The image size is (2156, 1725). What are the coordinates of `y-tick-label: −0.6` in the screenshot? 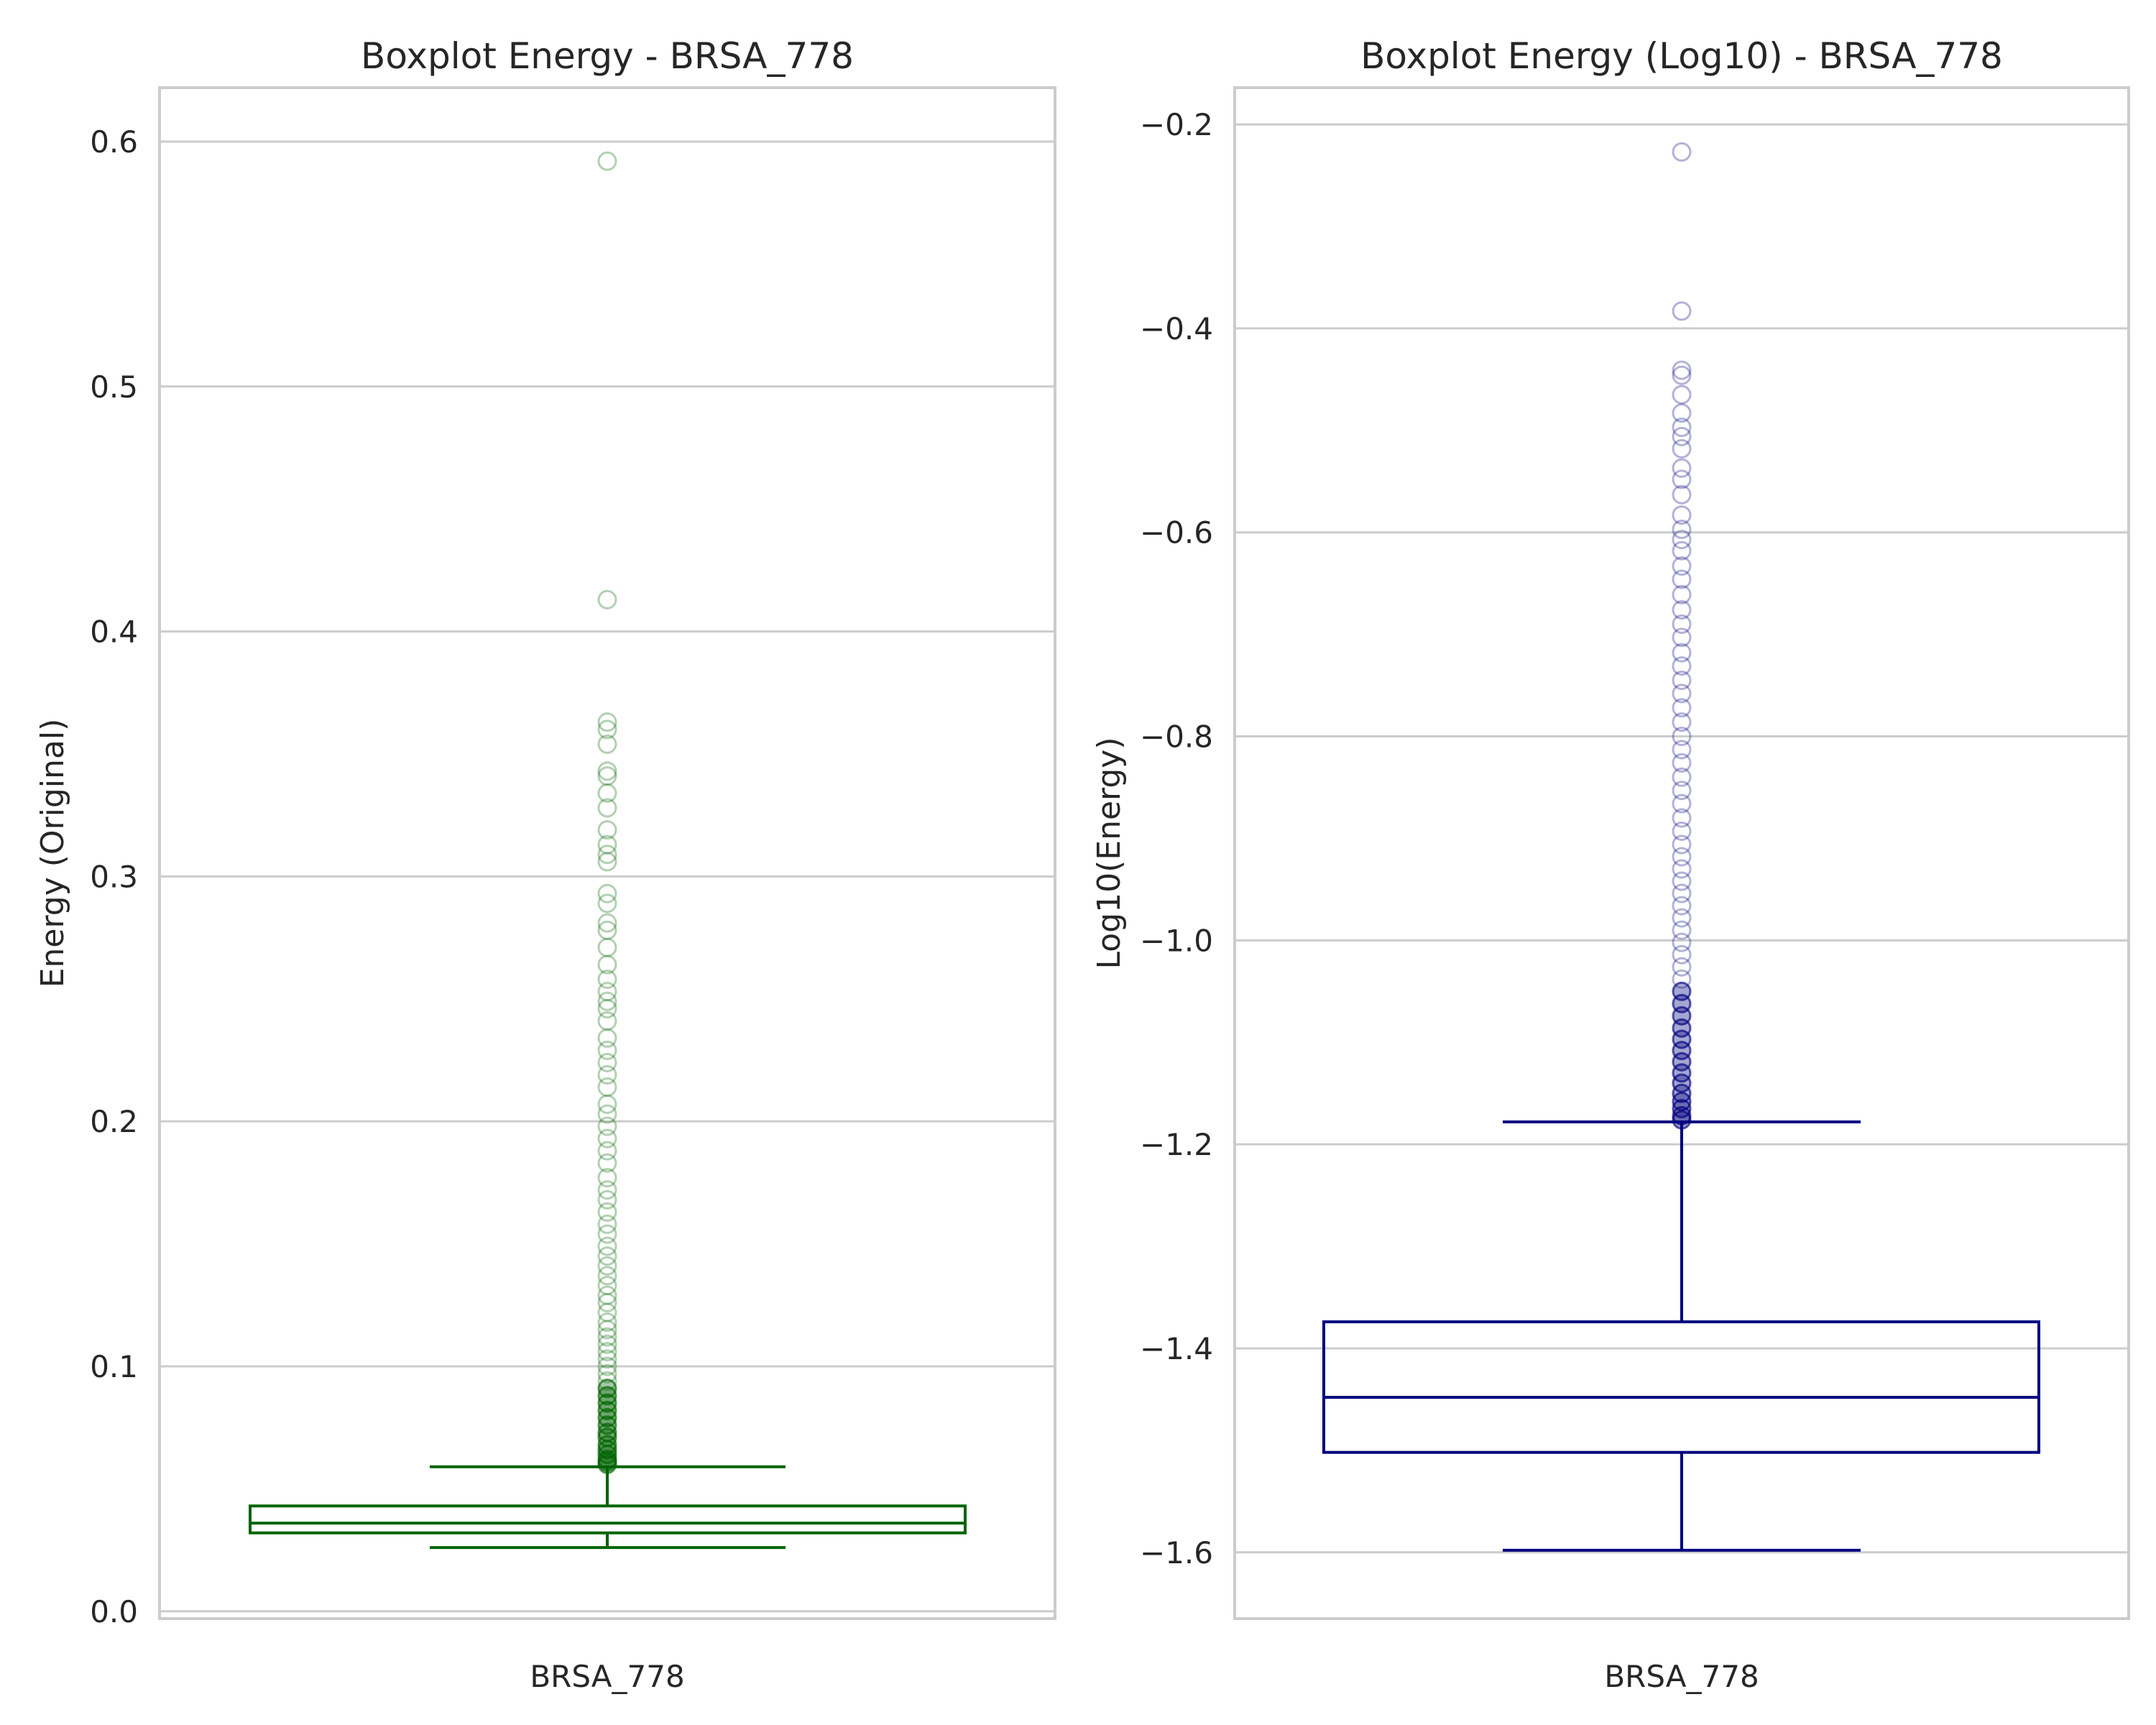 It's located at (1176, 533).